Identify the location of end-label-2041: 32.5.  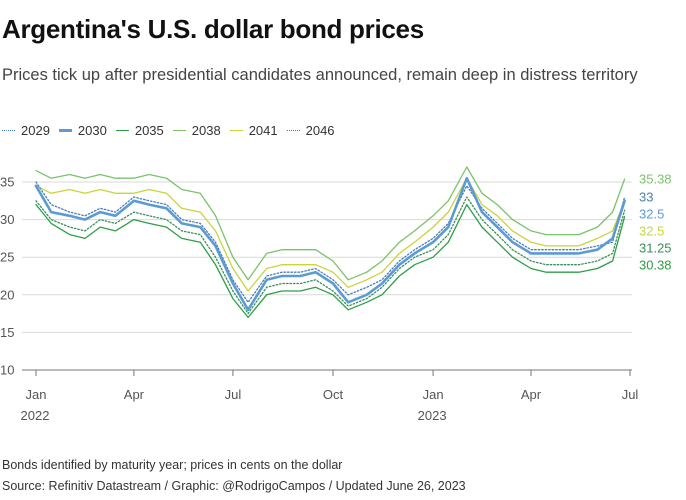
(651, 231).